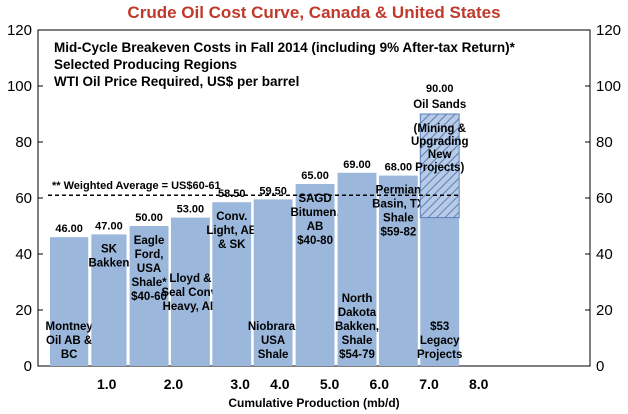  I want to click on bar-name-label: & SK, so click(232, 245).